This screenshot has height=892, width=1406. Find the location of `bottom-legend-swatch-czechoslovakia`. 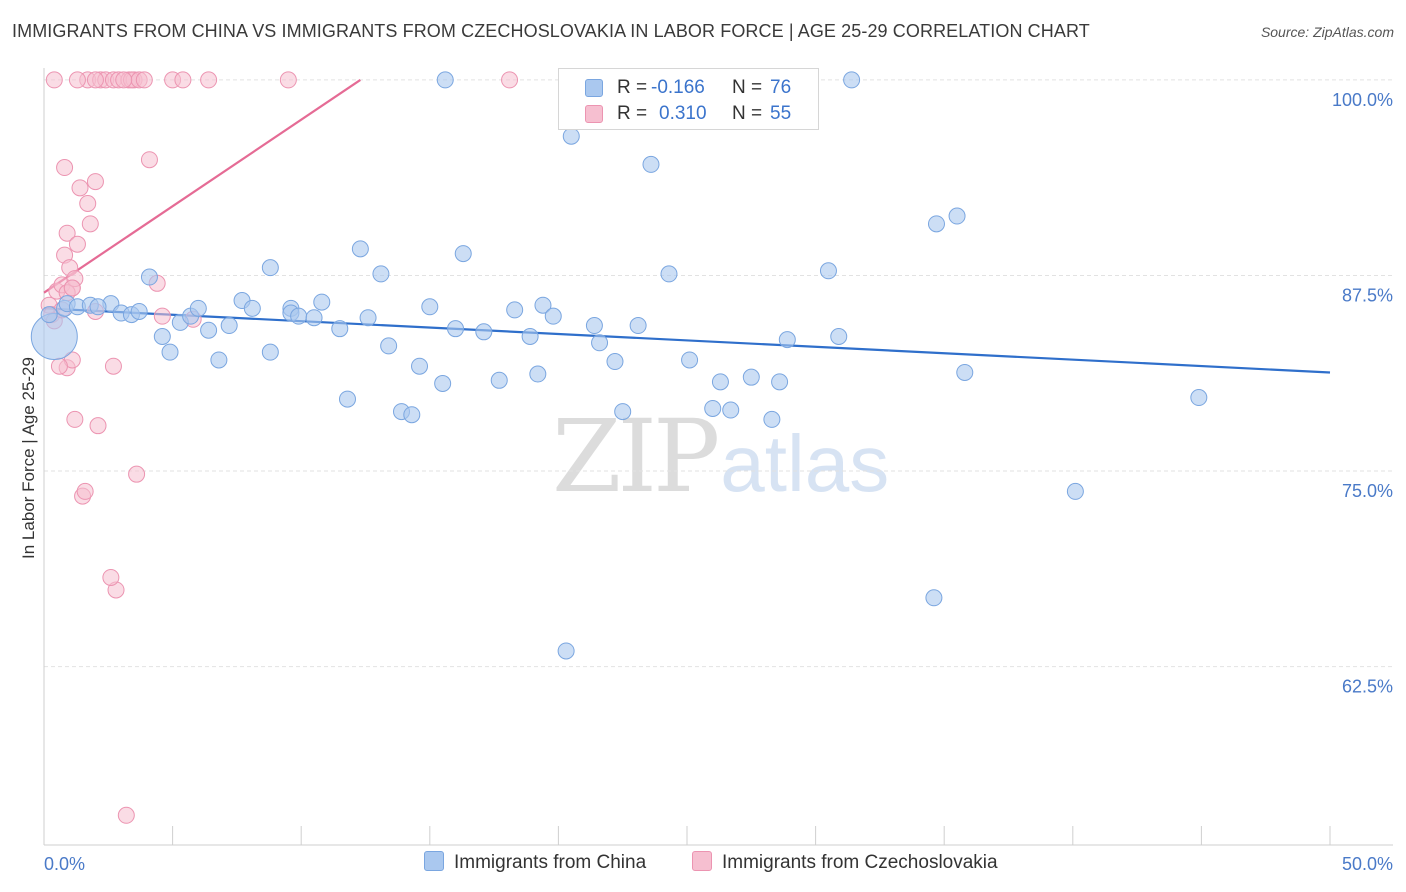

bottom-legend-swatch-czechoslovakia is located at coordinates (702, 861).